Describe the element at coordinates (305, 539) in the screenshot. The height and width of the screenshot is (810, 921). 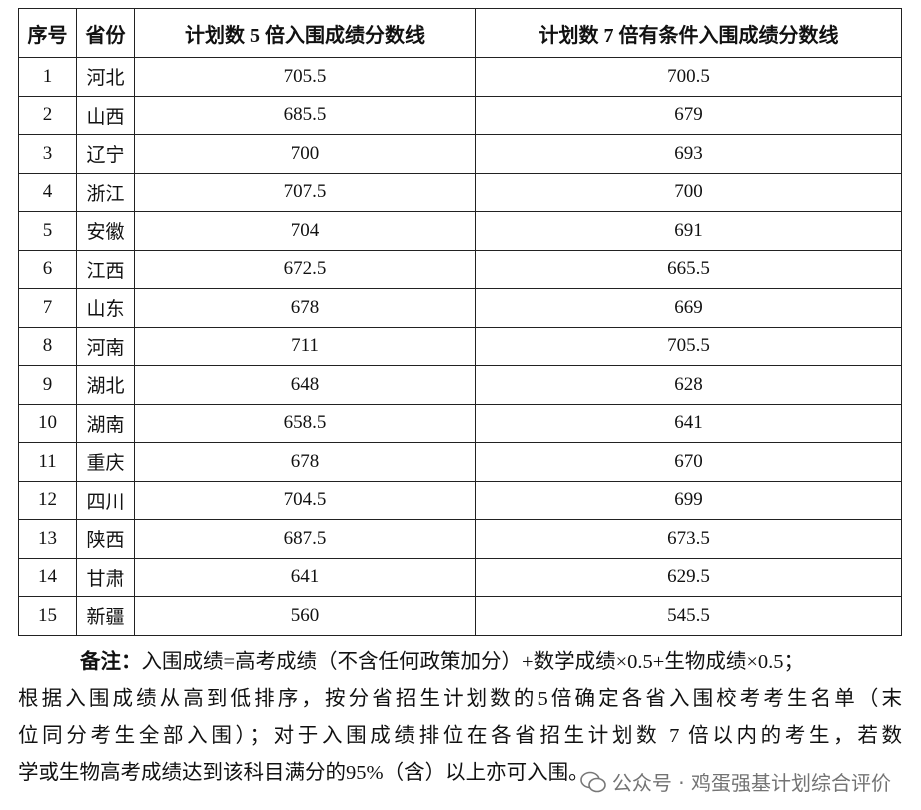
I see `table-cell: 687.5` at that location.